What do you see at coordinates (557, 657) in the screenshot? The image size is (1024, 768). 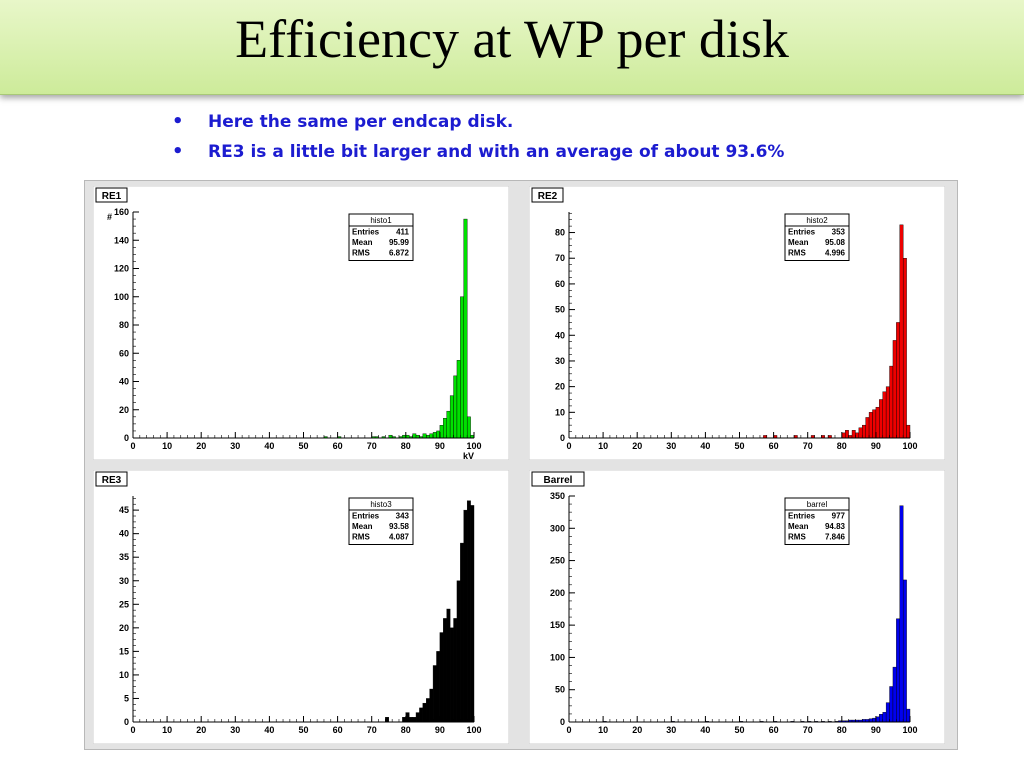 I see `y-tick-label: 100` at bounding box center [557, 657].